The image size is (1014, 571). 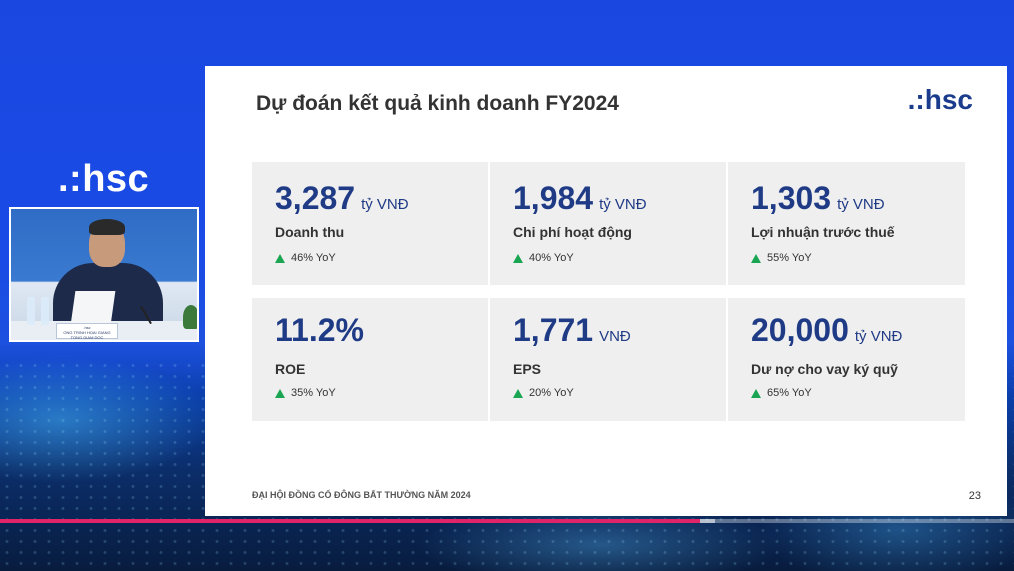 I want to click on metric-value: 20,000, so click(x=800, y=330).